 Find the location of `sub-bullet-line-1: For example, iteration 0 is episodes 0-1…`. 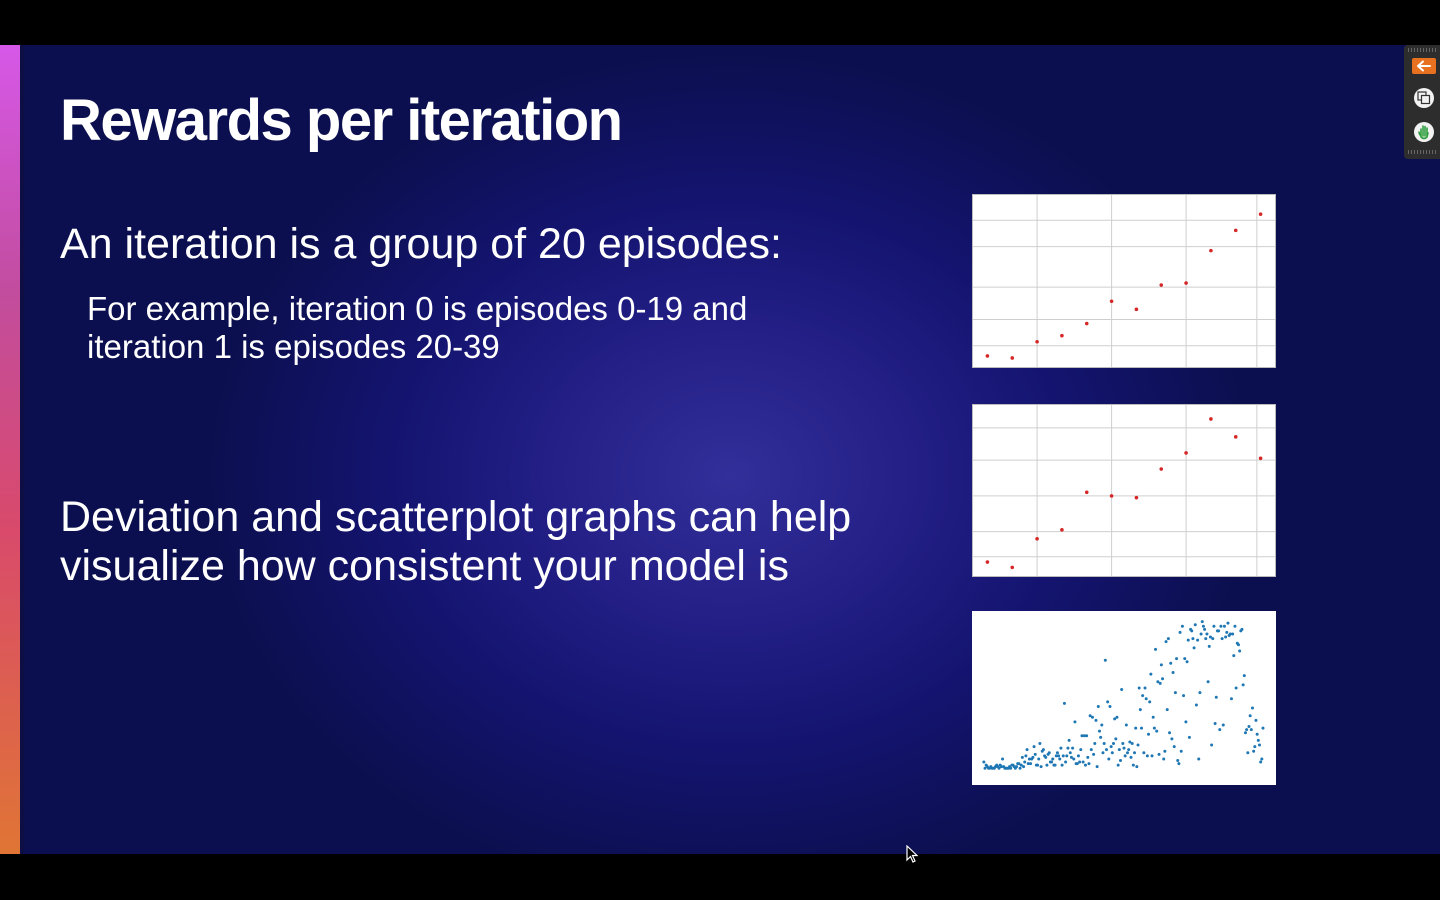

sub-bullet-line-1: For example, iteration 0 is episodes 0-1… is located at coordinates (417, 308).